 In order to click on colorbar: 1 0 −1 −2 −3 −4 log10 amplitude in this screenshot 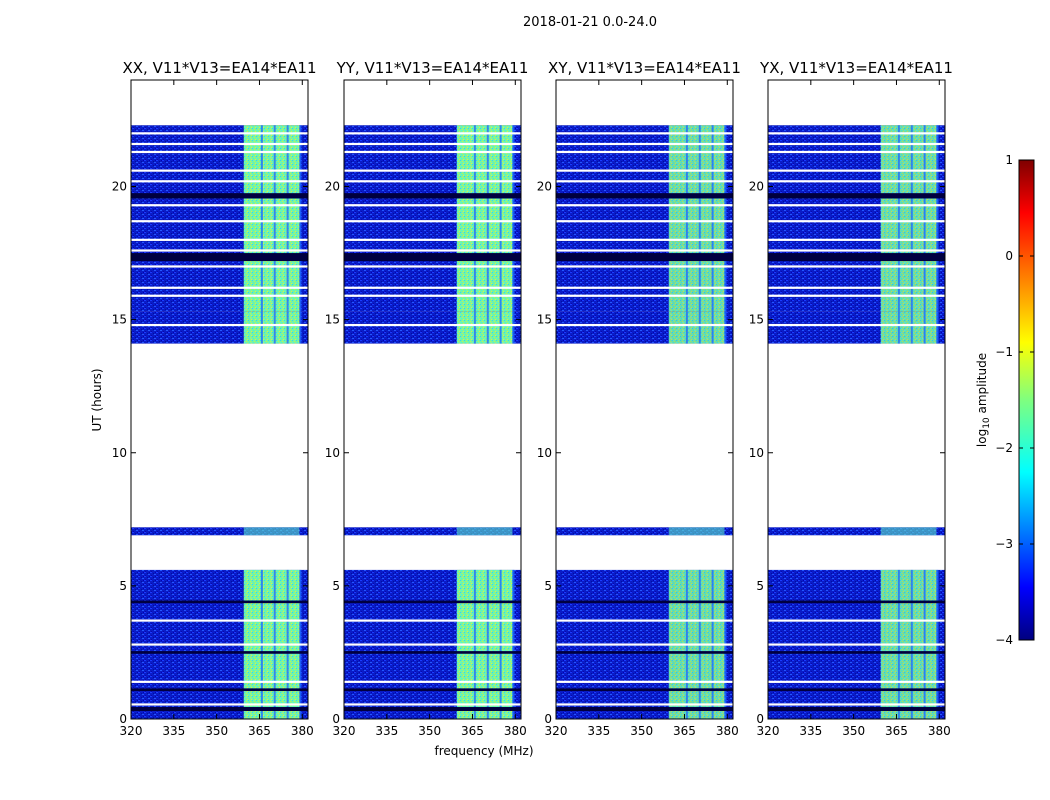, I will do `click(1005, 400)`.